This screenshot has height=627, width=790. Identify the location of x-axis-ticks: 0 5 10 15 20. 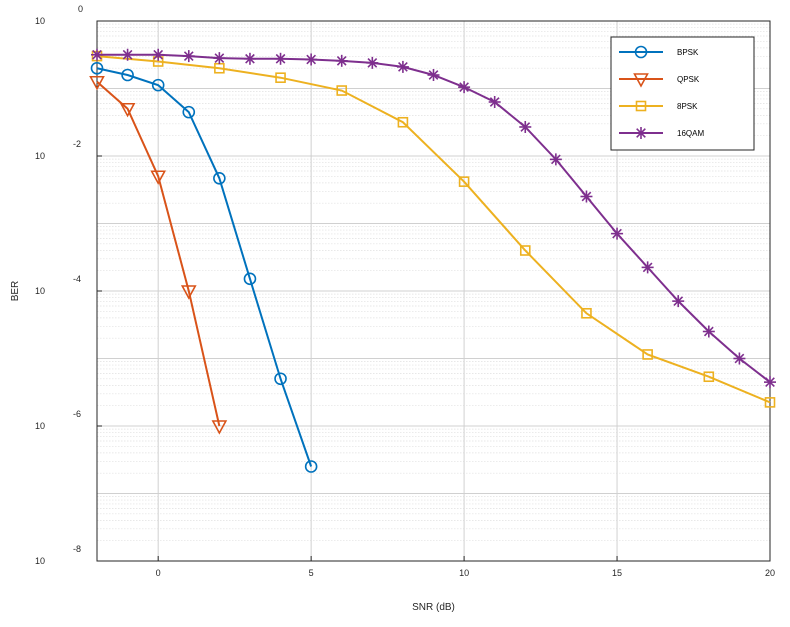
(465, 567).